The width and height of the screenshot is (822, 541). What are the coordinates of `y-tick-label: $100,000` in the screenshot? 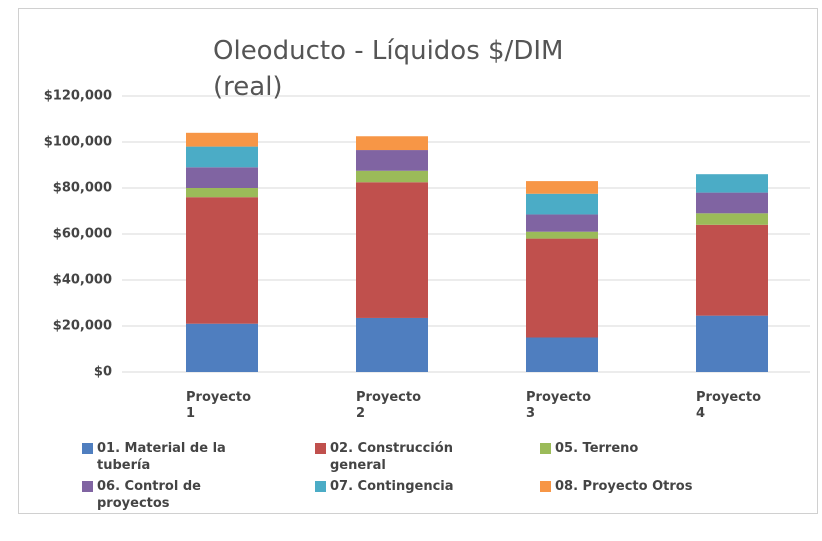 It's located at (78, 142).